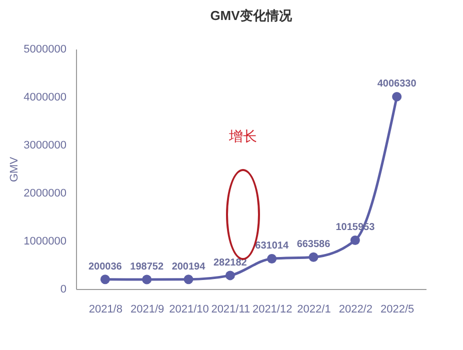 This screenshot has width=463, height=350. I want to click on y-tick-label: 0, so click(63, 290).